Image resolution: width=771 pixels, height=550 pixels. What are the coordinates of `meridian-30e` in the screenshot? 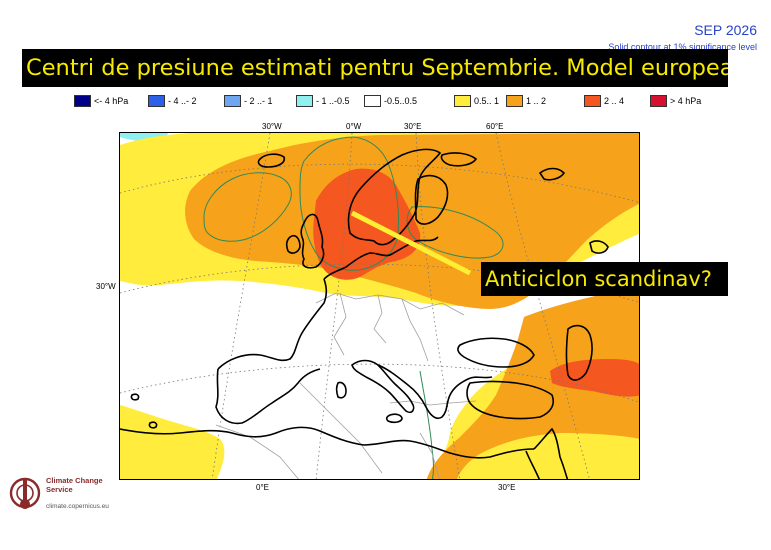 It's located at (438, 306).